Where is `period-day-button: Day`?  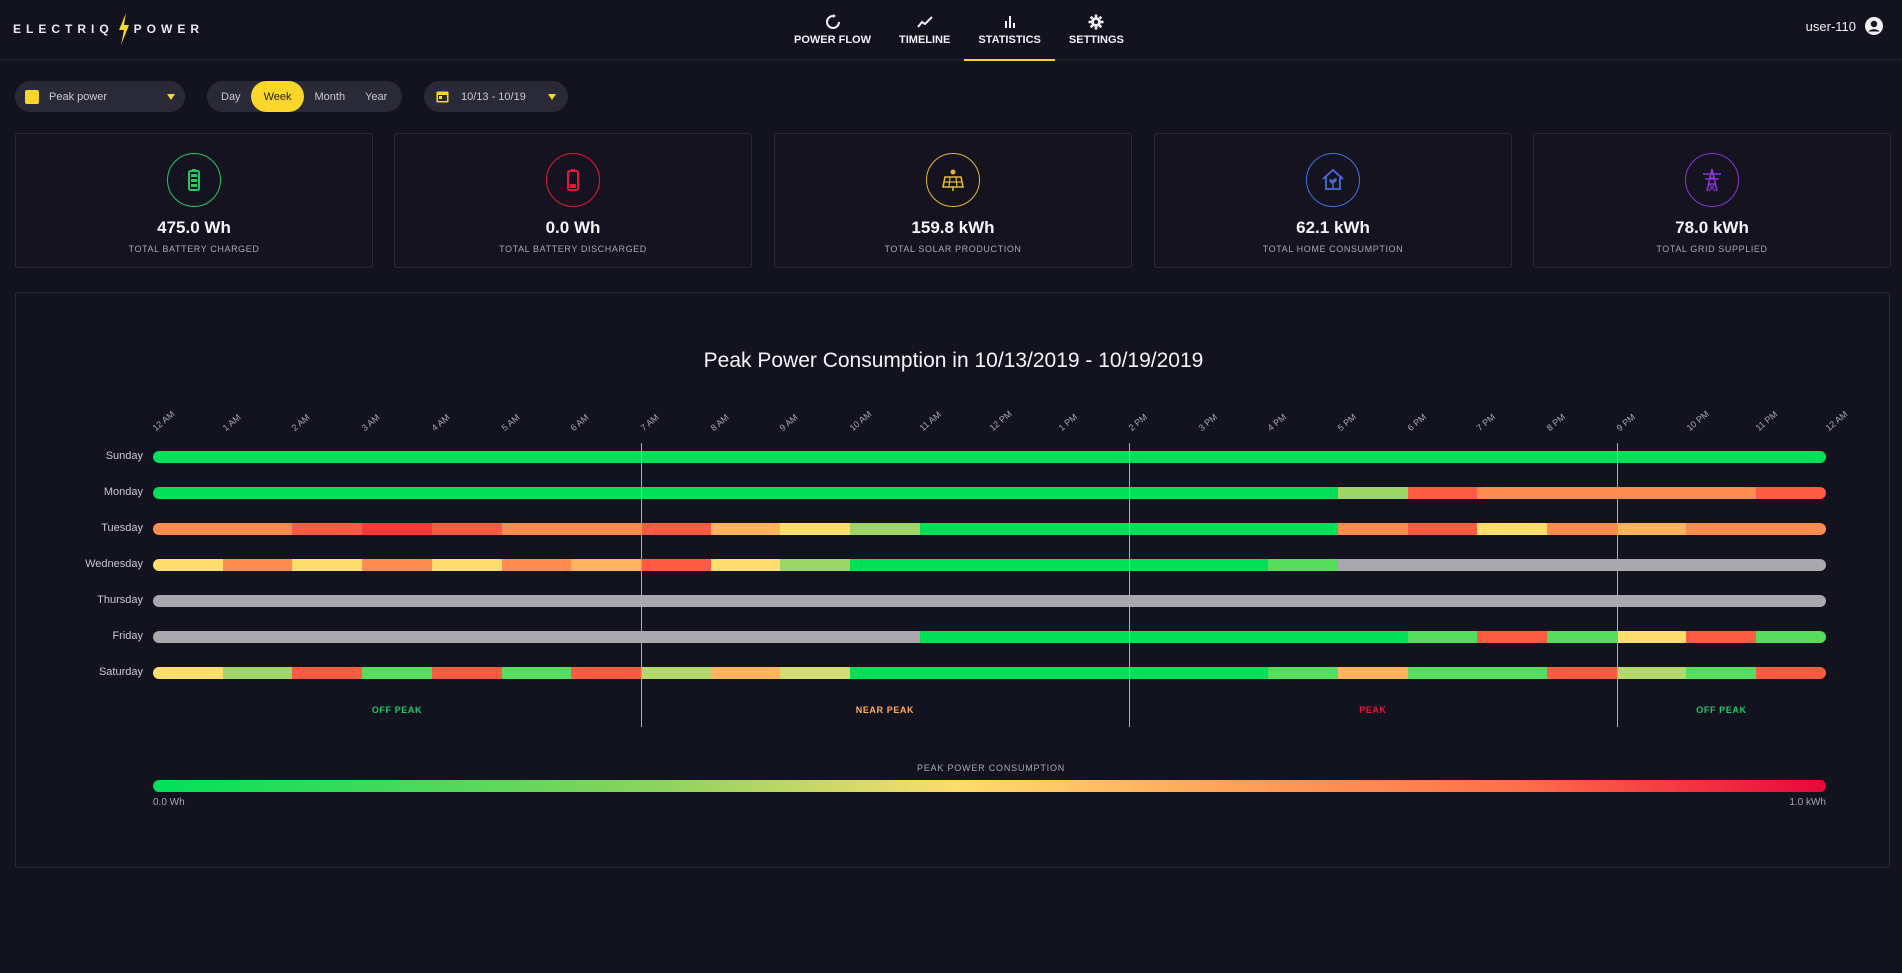
period-day-button: Day is located at coordinates (231, 96).